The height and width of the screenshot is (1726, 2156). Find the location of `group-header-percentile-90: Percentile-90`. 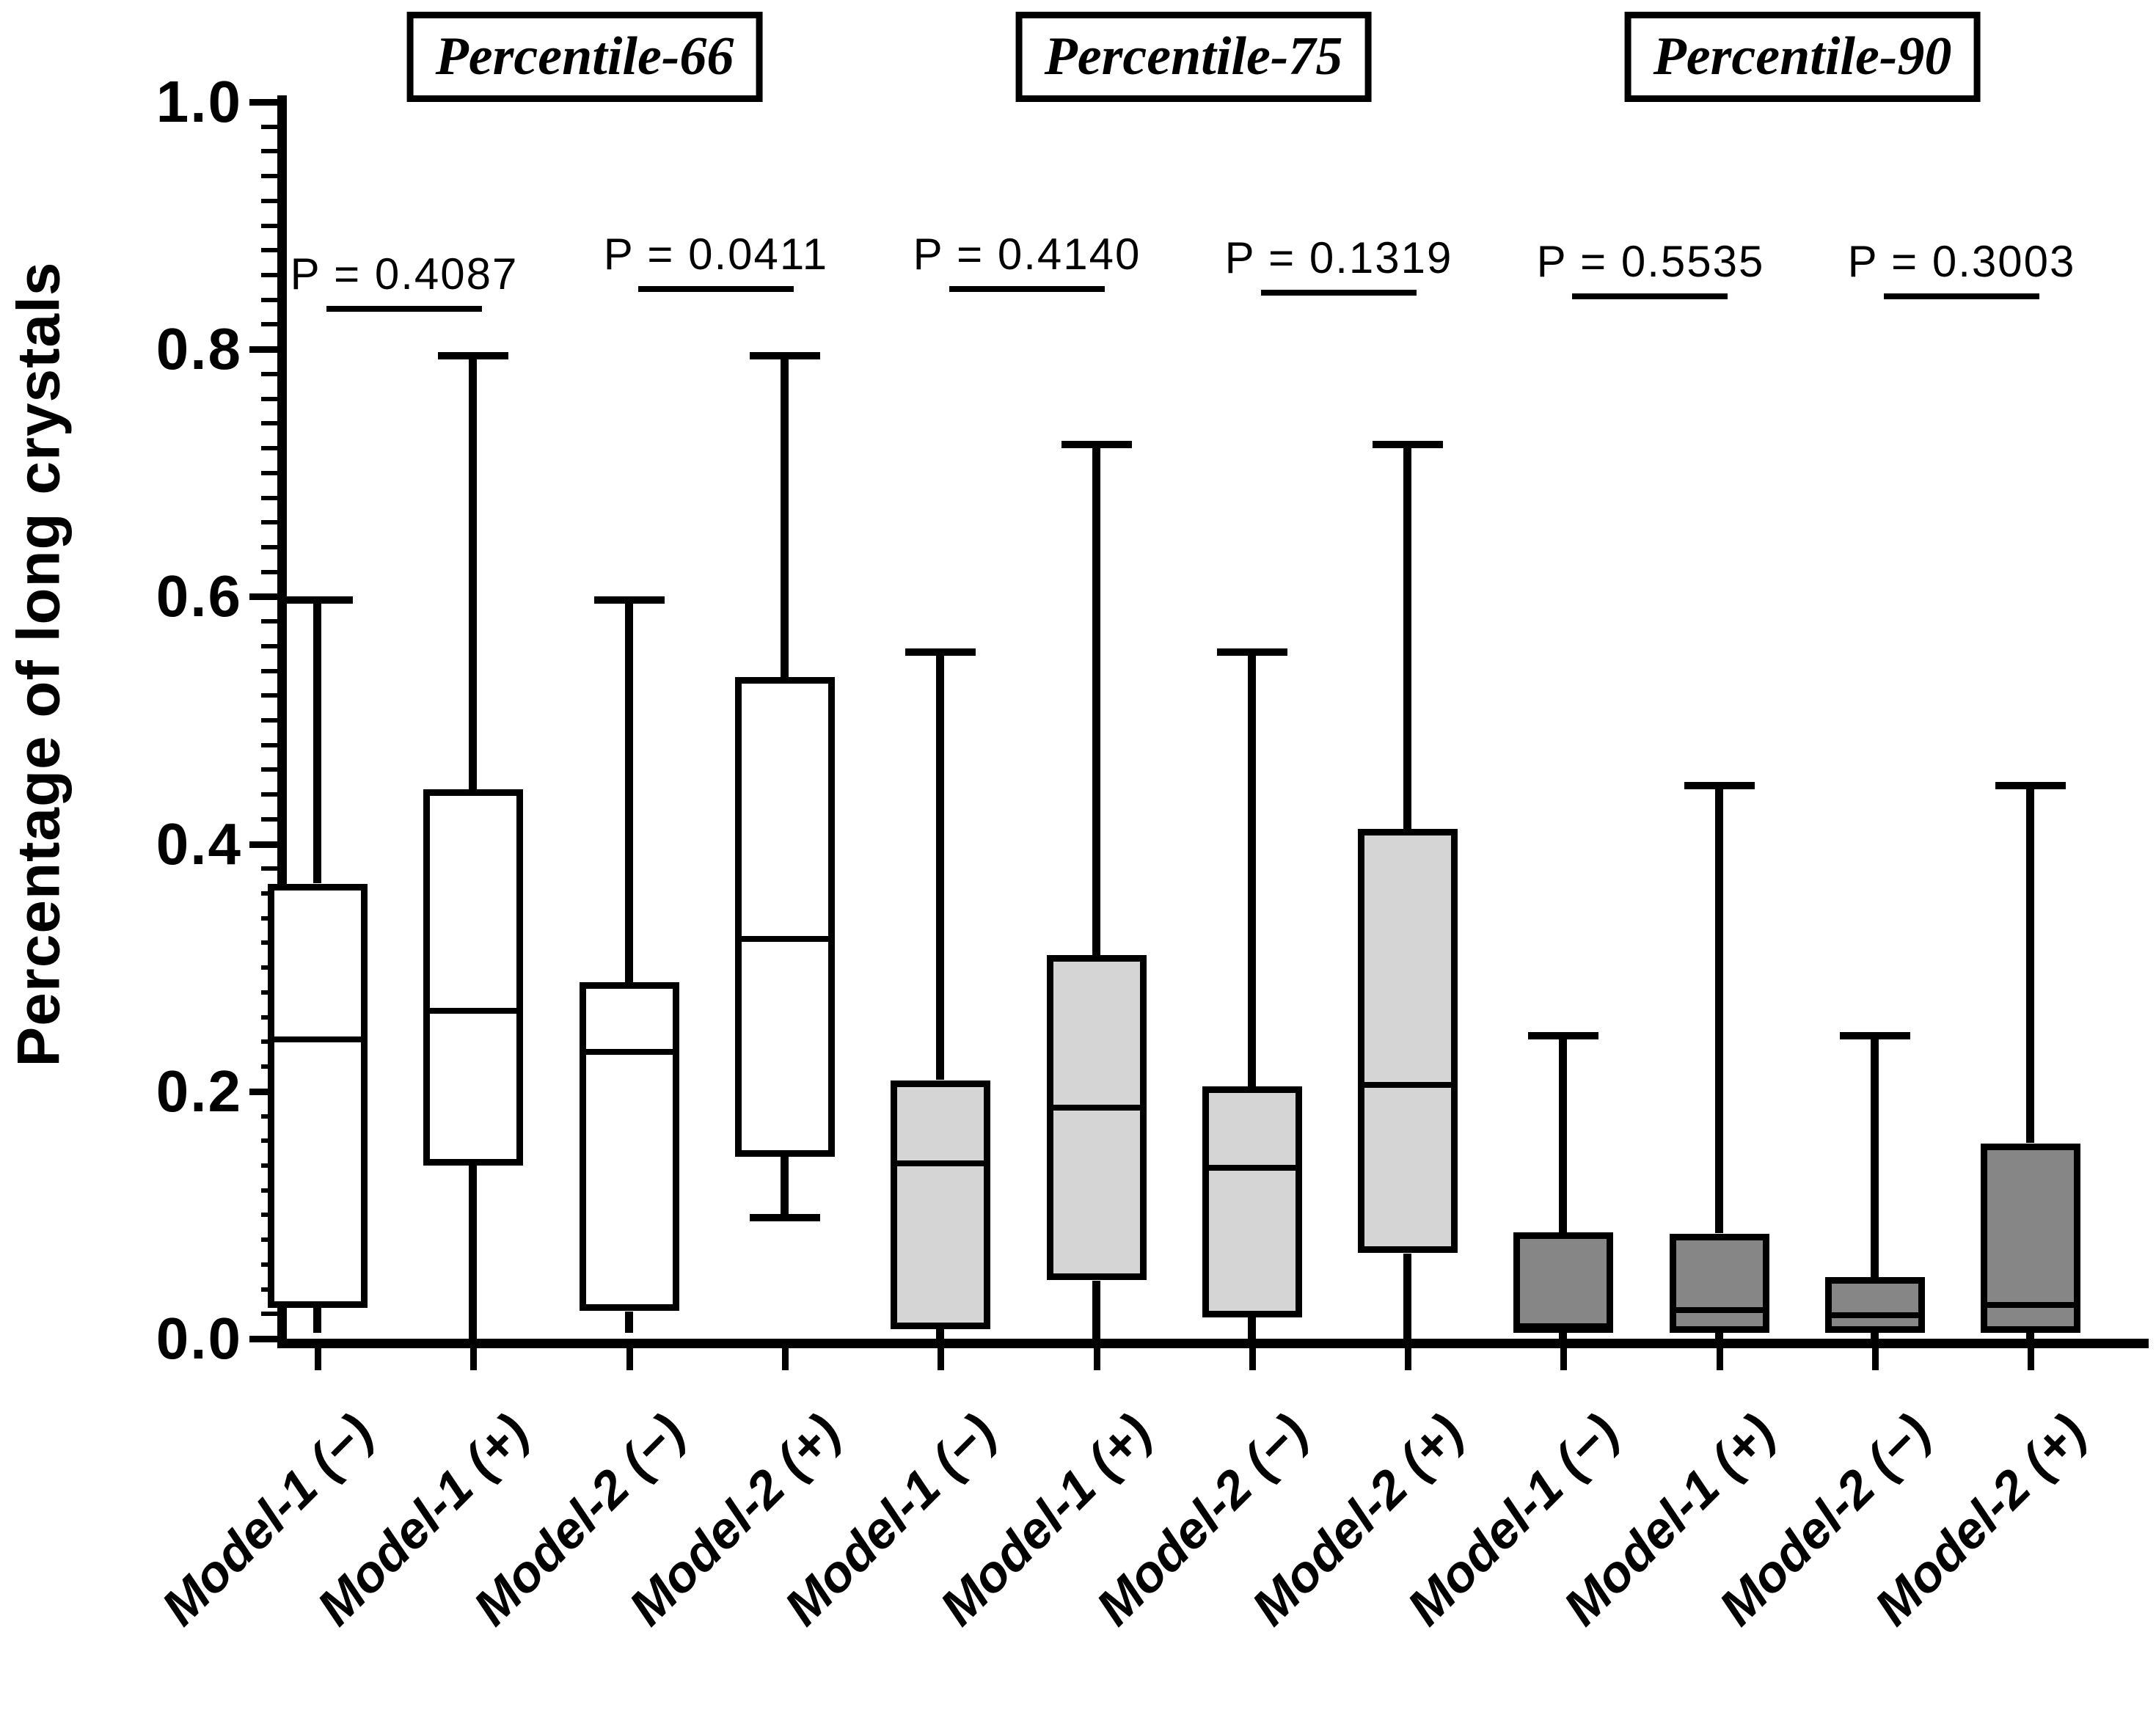

group-header-percentile-90: Percentile-90 is located at coordinates (1802, 57).